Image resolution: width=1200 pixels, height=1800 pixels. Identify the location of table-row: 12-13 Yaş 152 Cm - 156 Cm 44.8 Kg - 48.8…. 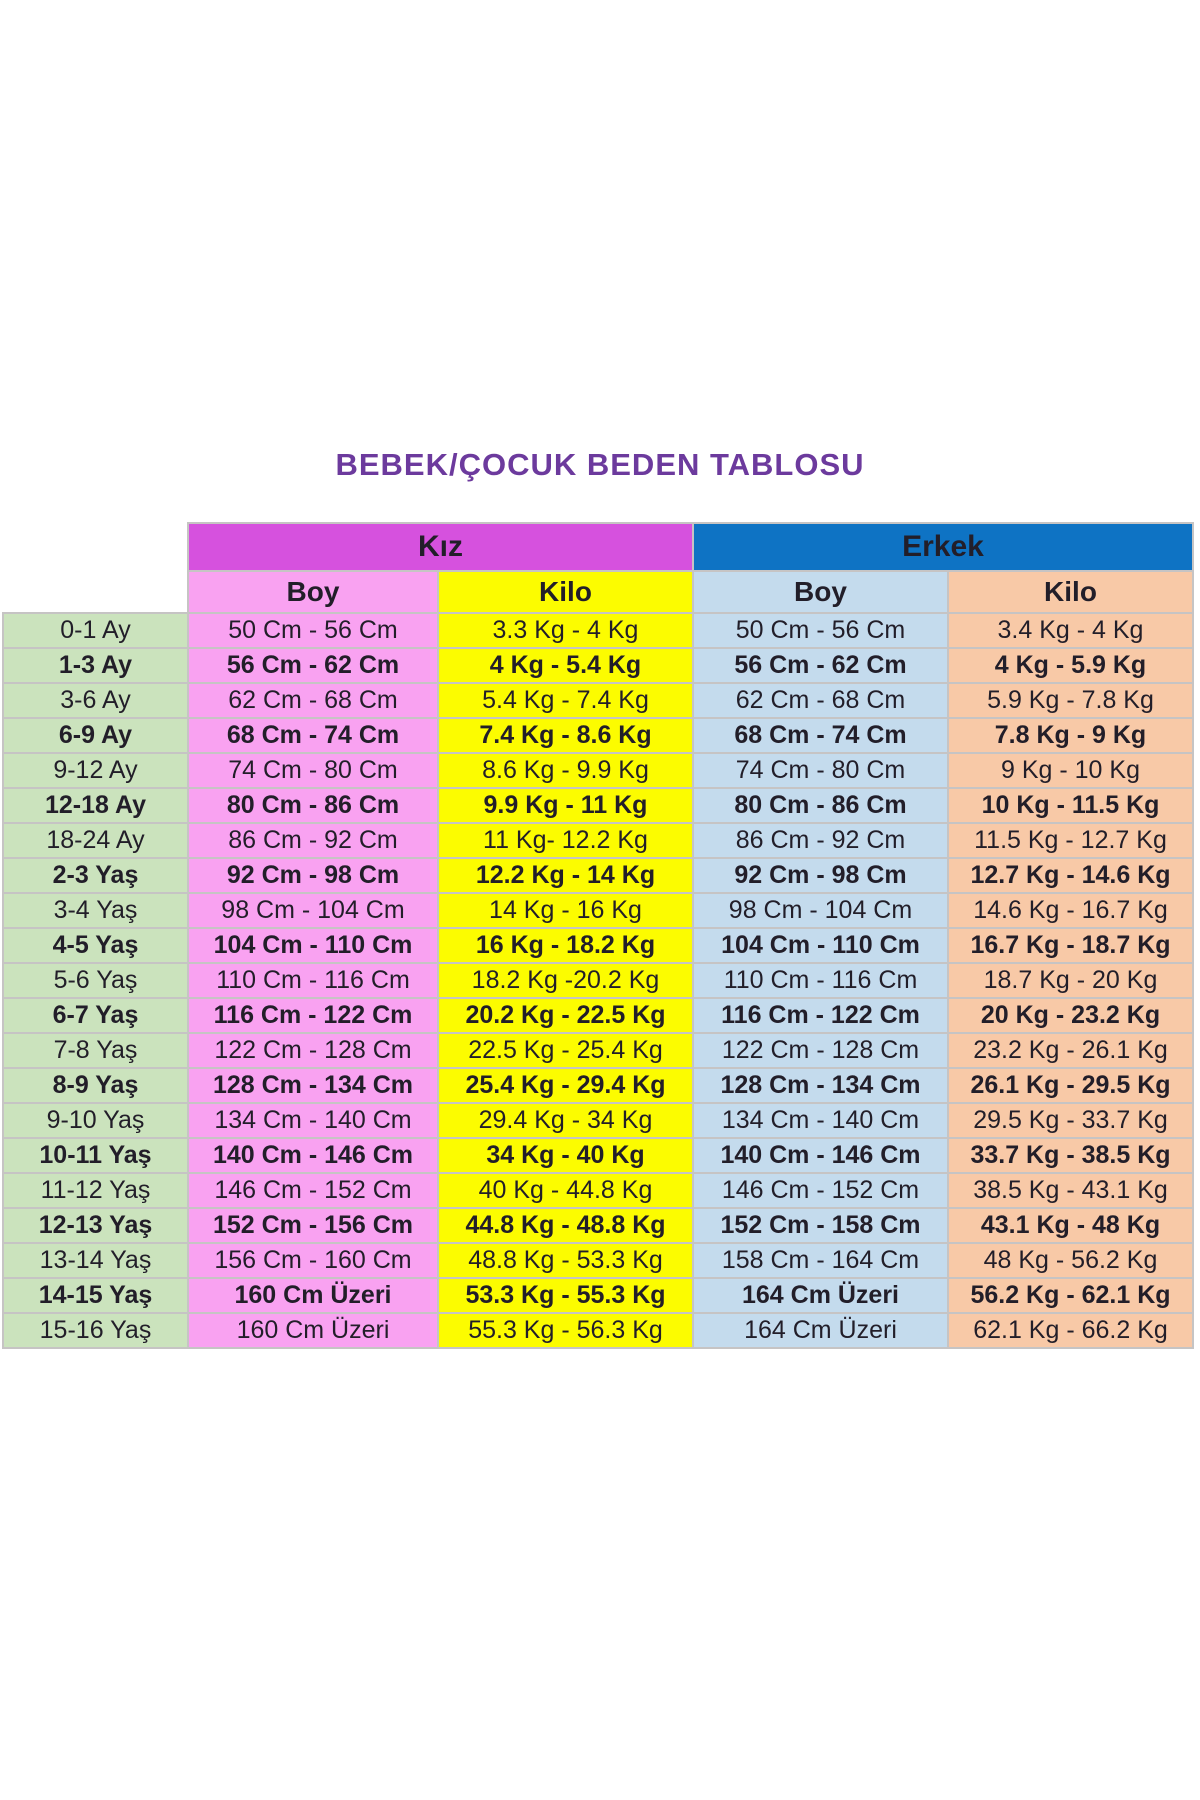
(598, 1225).